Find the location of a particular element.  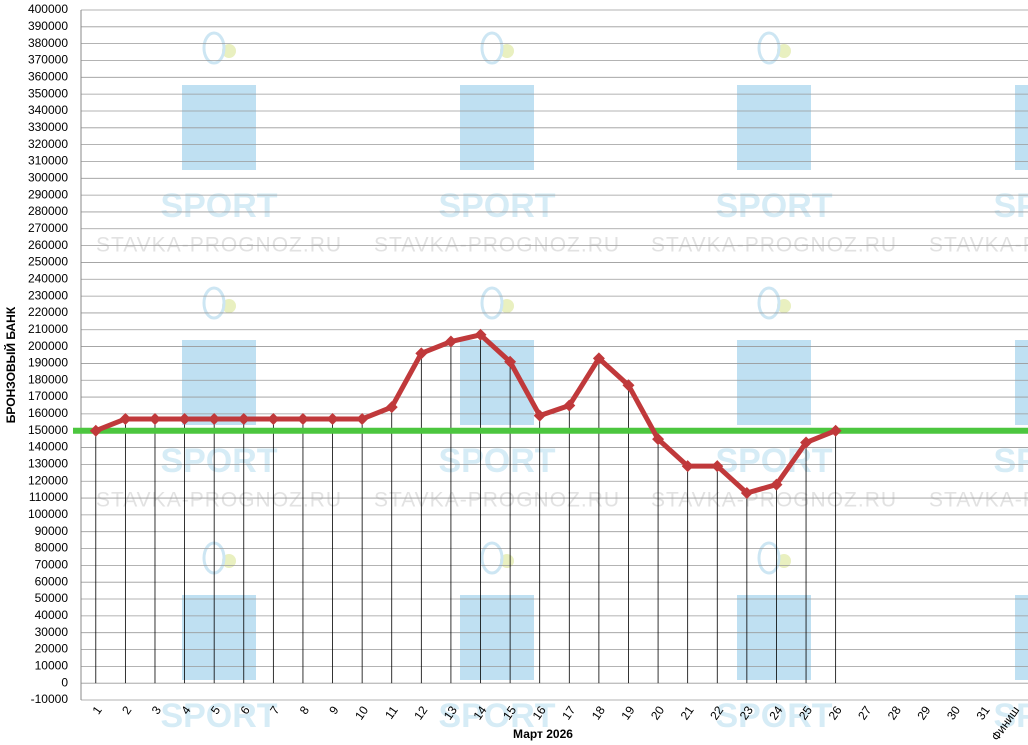

y-tick-label: 330000 is located at coordinates (48, 127).